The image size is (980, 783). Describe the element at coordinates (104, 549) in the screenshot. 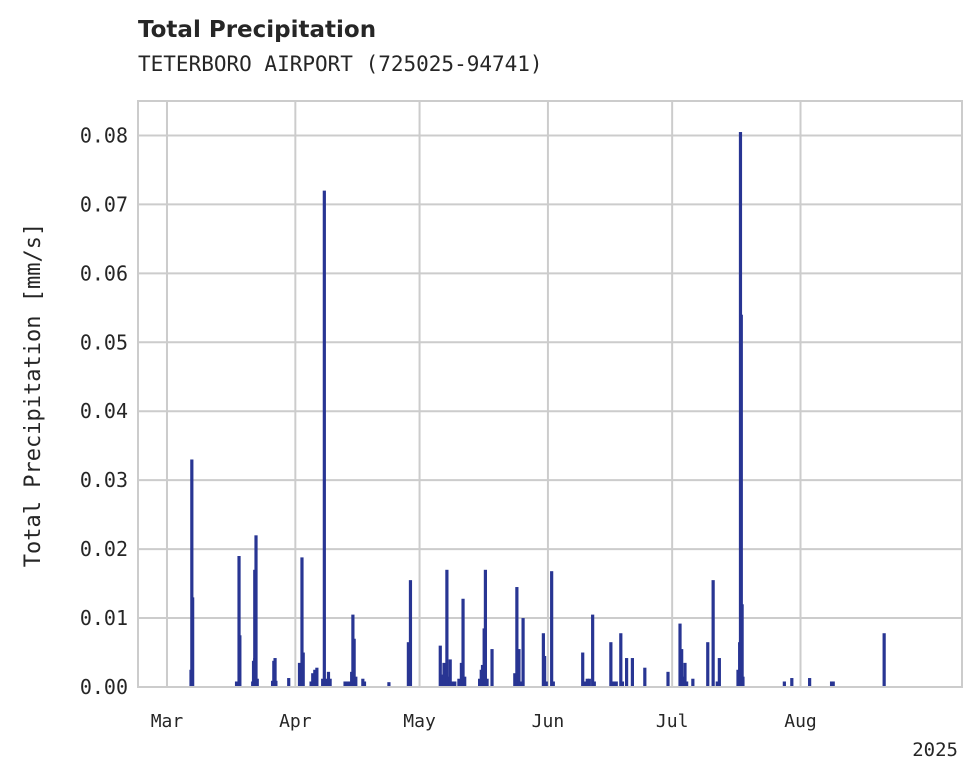

I see `y-tick-label: 0.02` at that location.